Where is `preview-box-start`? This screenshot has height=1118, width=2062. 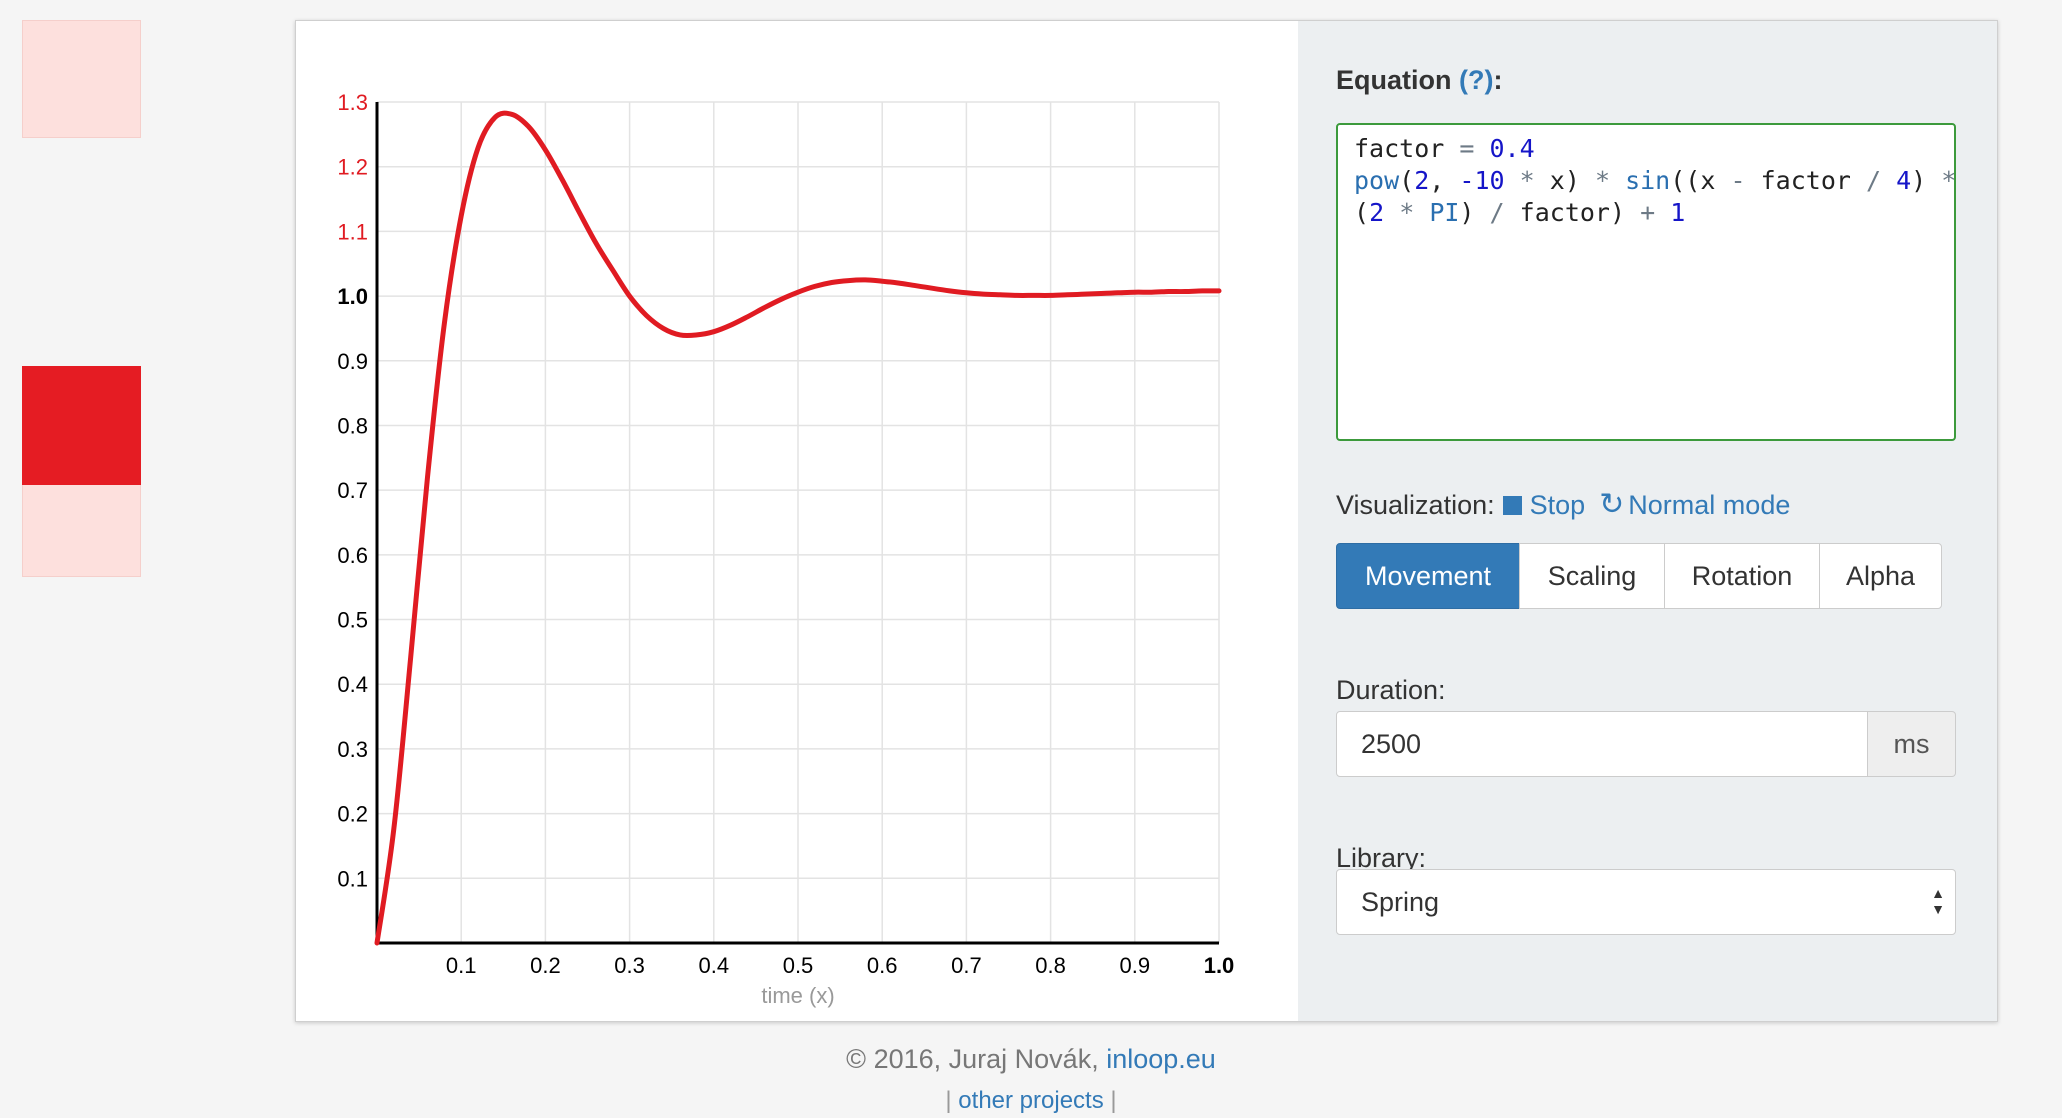 preview-box-start is located at coordinates (81, 79).